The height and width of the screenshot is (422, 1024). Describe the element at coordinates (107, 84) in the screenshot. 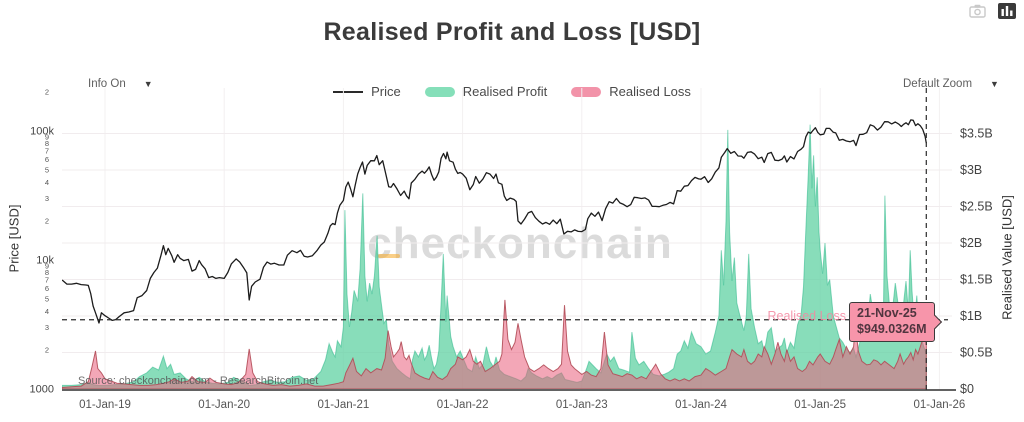

I see `info-dropdown-label: Info On` at that location.